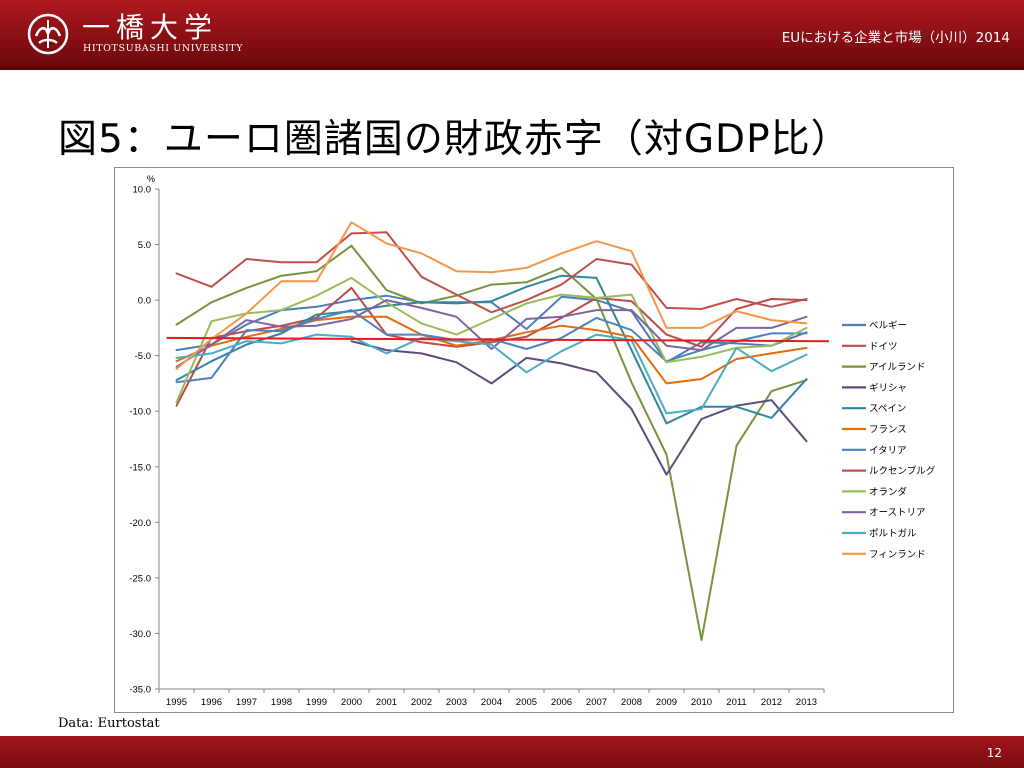 This screenshot has height=768, width=1024. Describe the element at coordinates (281, 702) in the screenshot. I see `x-tick-label: 1998` at that location.